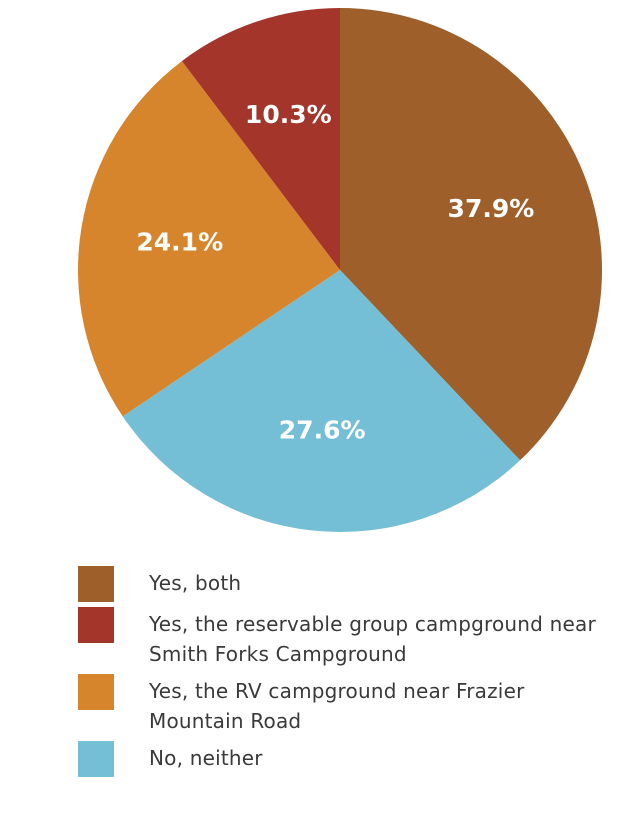 This screenshot has width=641, height=825. I want to click on pie-slice-label: 27.6%, so click(322, 429).